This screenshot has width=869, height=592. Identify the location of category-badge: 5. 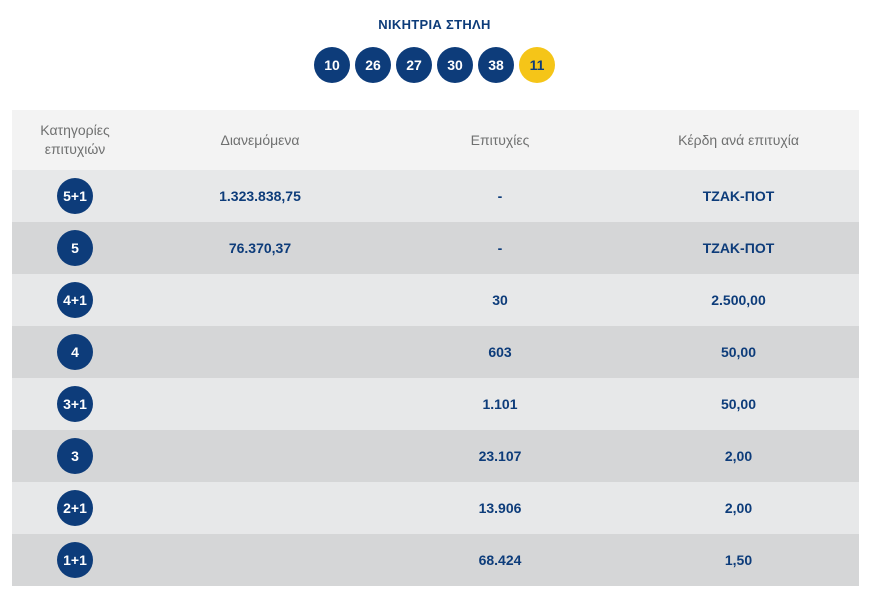
(75, 248).